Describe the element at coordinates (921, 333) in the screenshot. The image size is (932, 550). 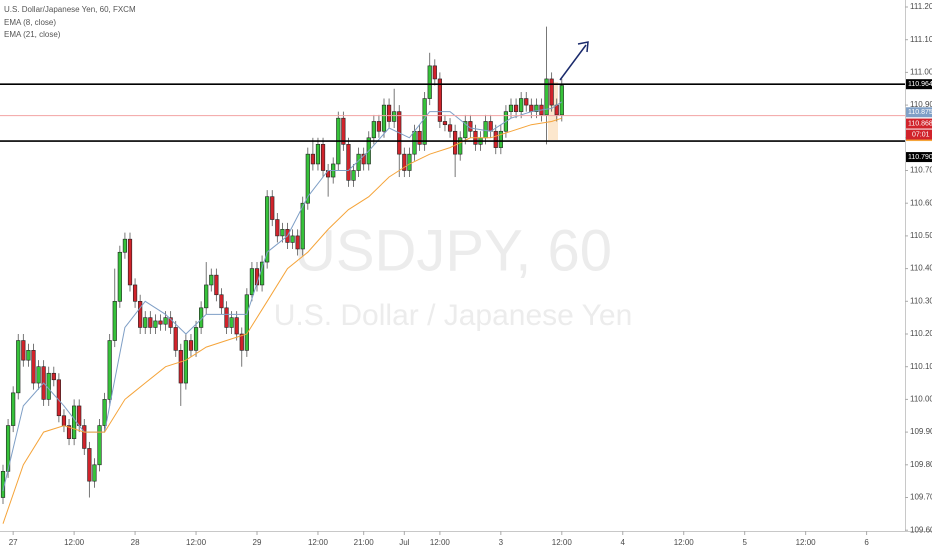
I see `y-tick-label: 110.200` at that location.